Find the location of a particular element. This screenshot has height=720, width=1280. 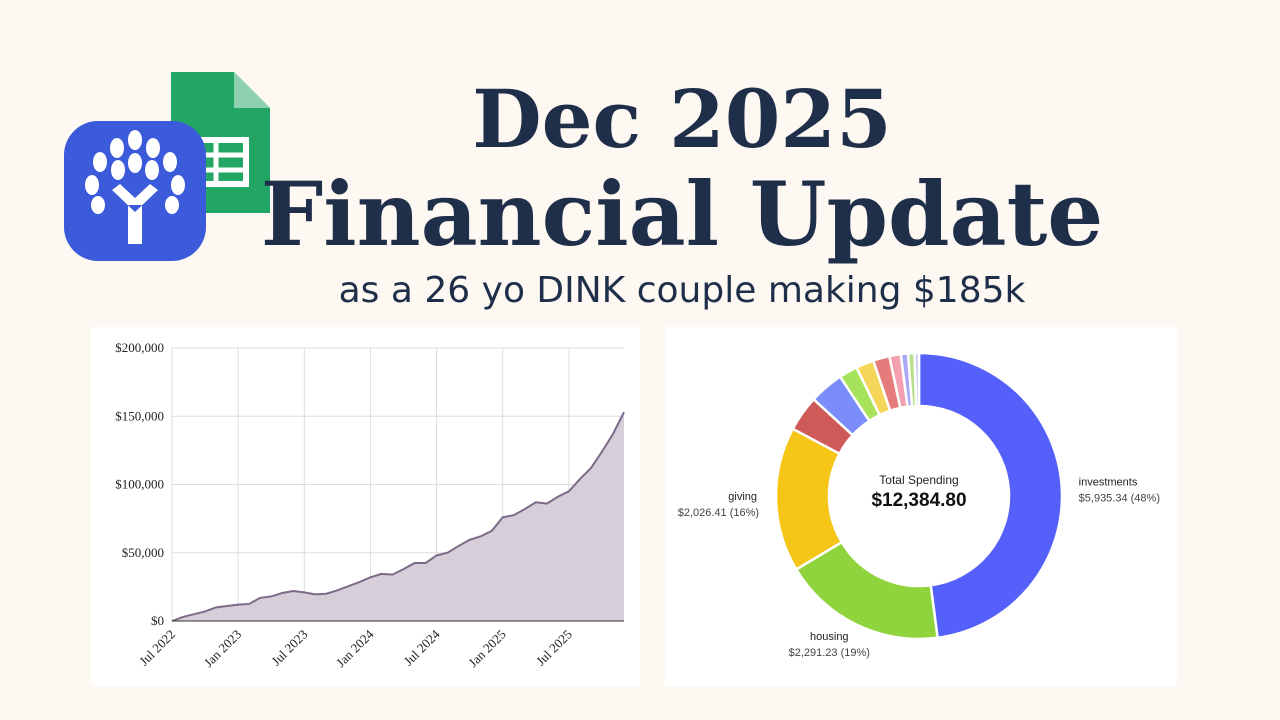

center-title: Total Spending is located at coordinates (918, 480).